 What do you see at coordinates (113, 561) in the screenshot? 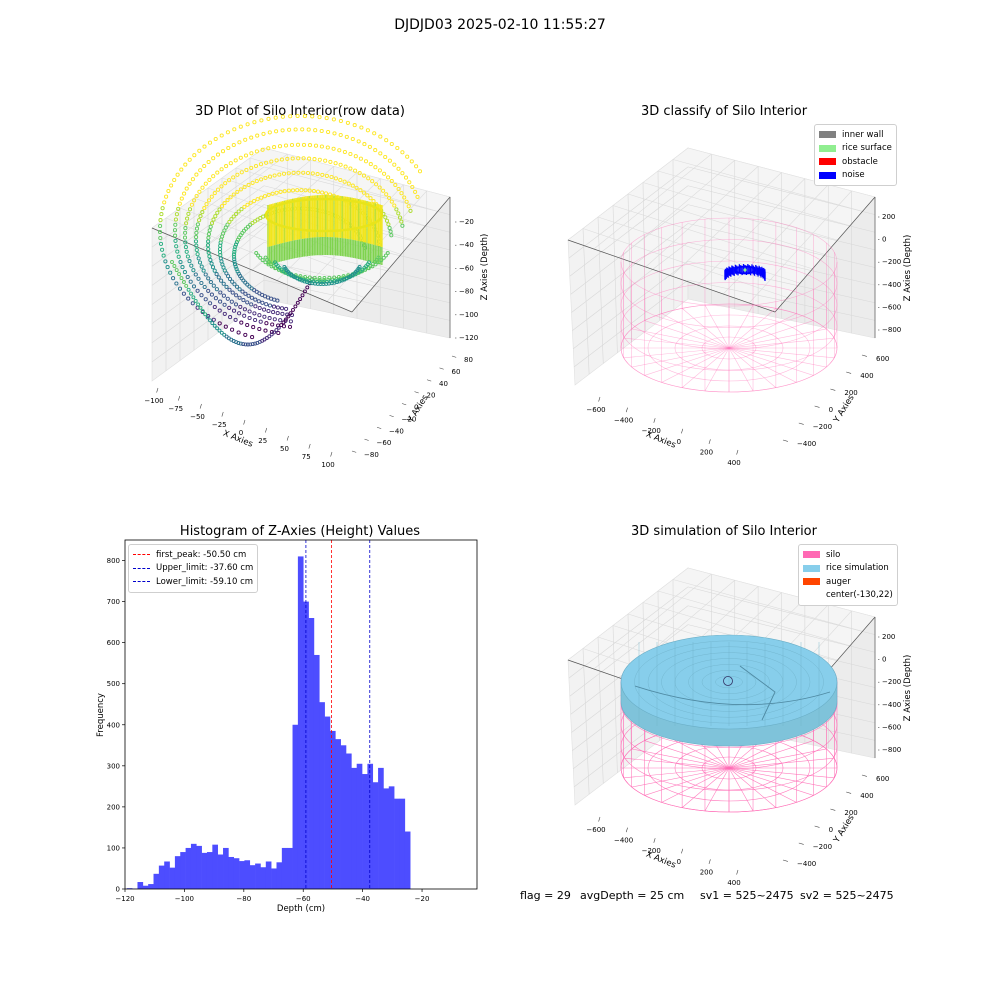
I see `histogram-y-tick: 800` at bounding box center [113, 561].